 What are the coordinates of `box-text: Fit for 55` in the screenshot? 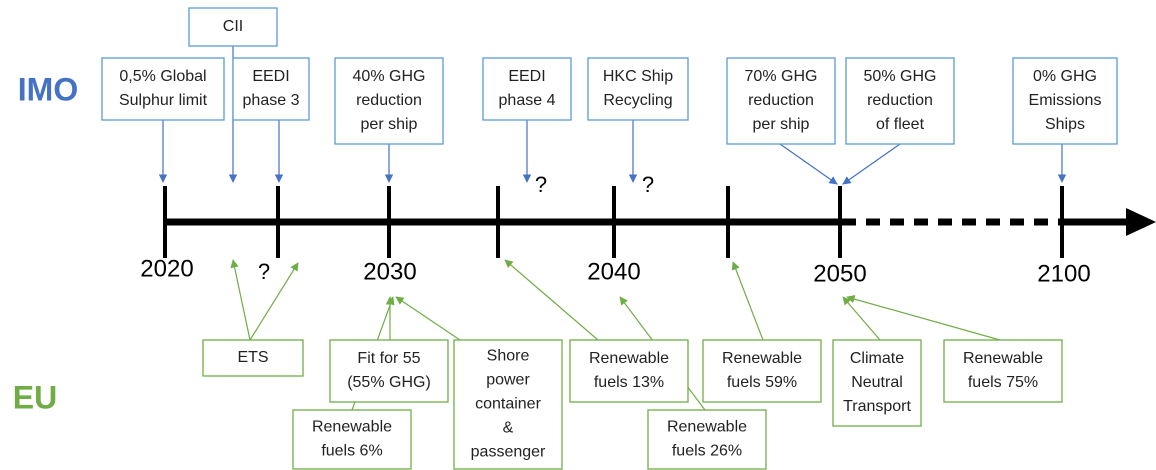 It's located at (388, 358).